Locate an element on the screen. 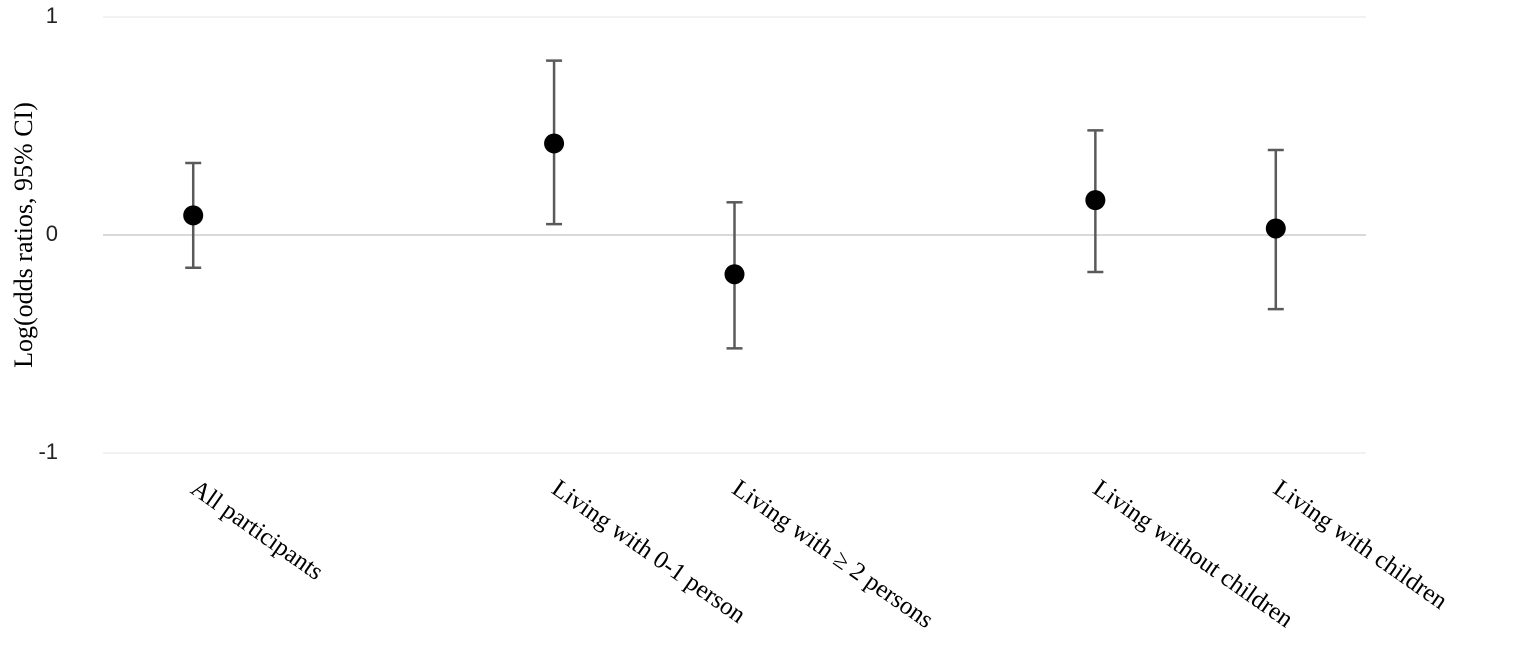 The width and height of the screenshot is (1535, 653). y-axis-label: Log(odds ratios, 95% CI) is located at coordinates (23, 235).